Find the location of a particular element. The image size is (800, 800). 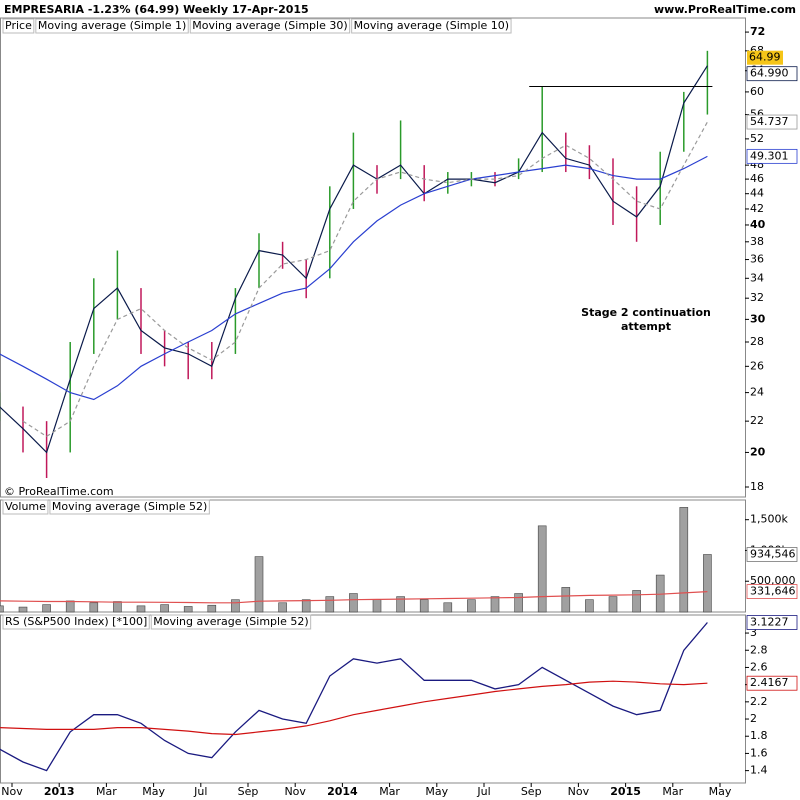

x-tick-label: 2015 is located at coordinates (625, 791).